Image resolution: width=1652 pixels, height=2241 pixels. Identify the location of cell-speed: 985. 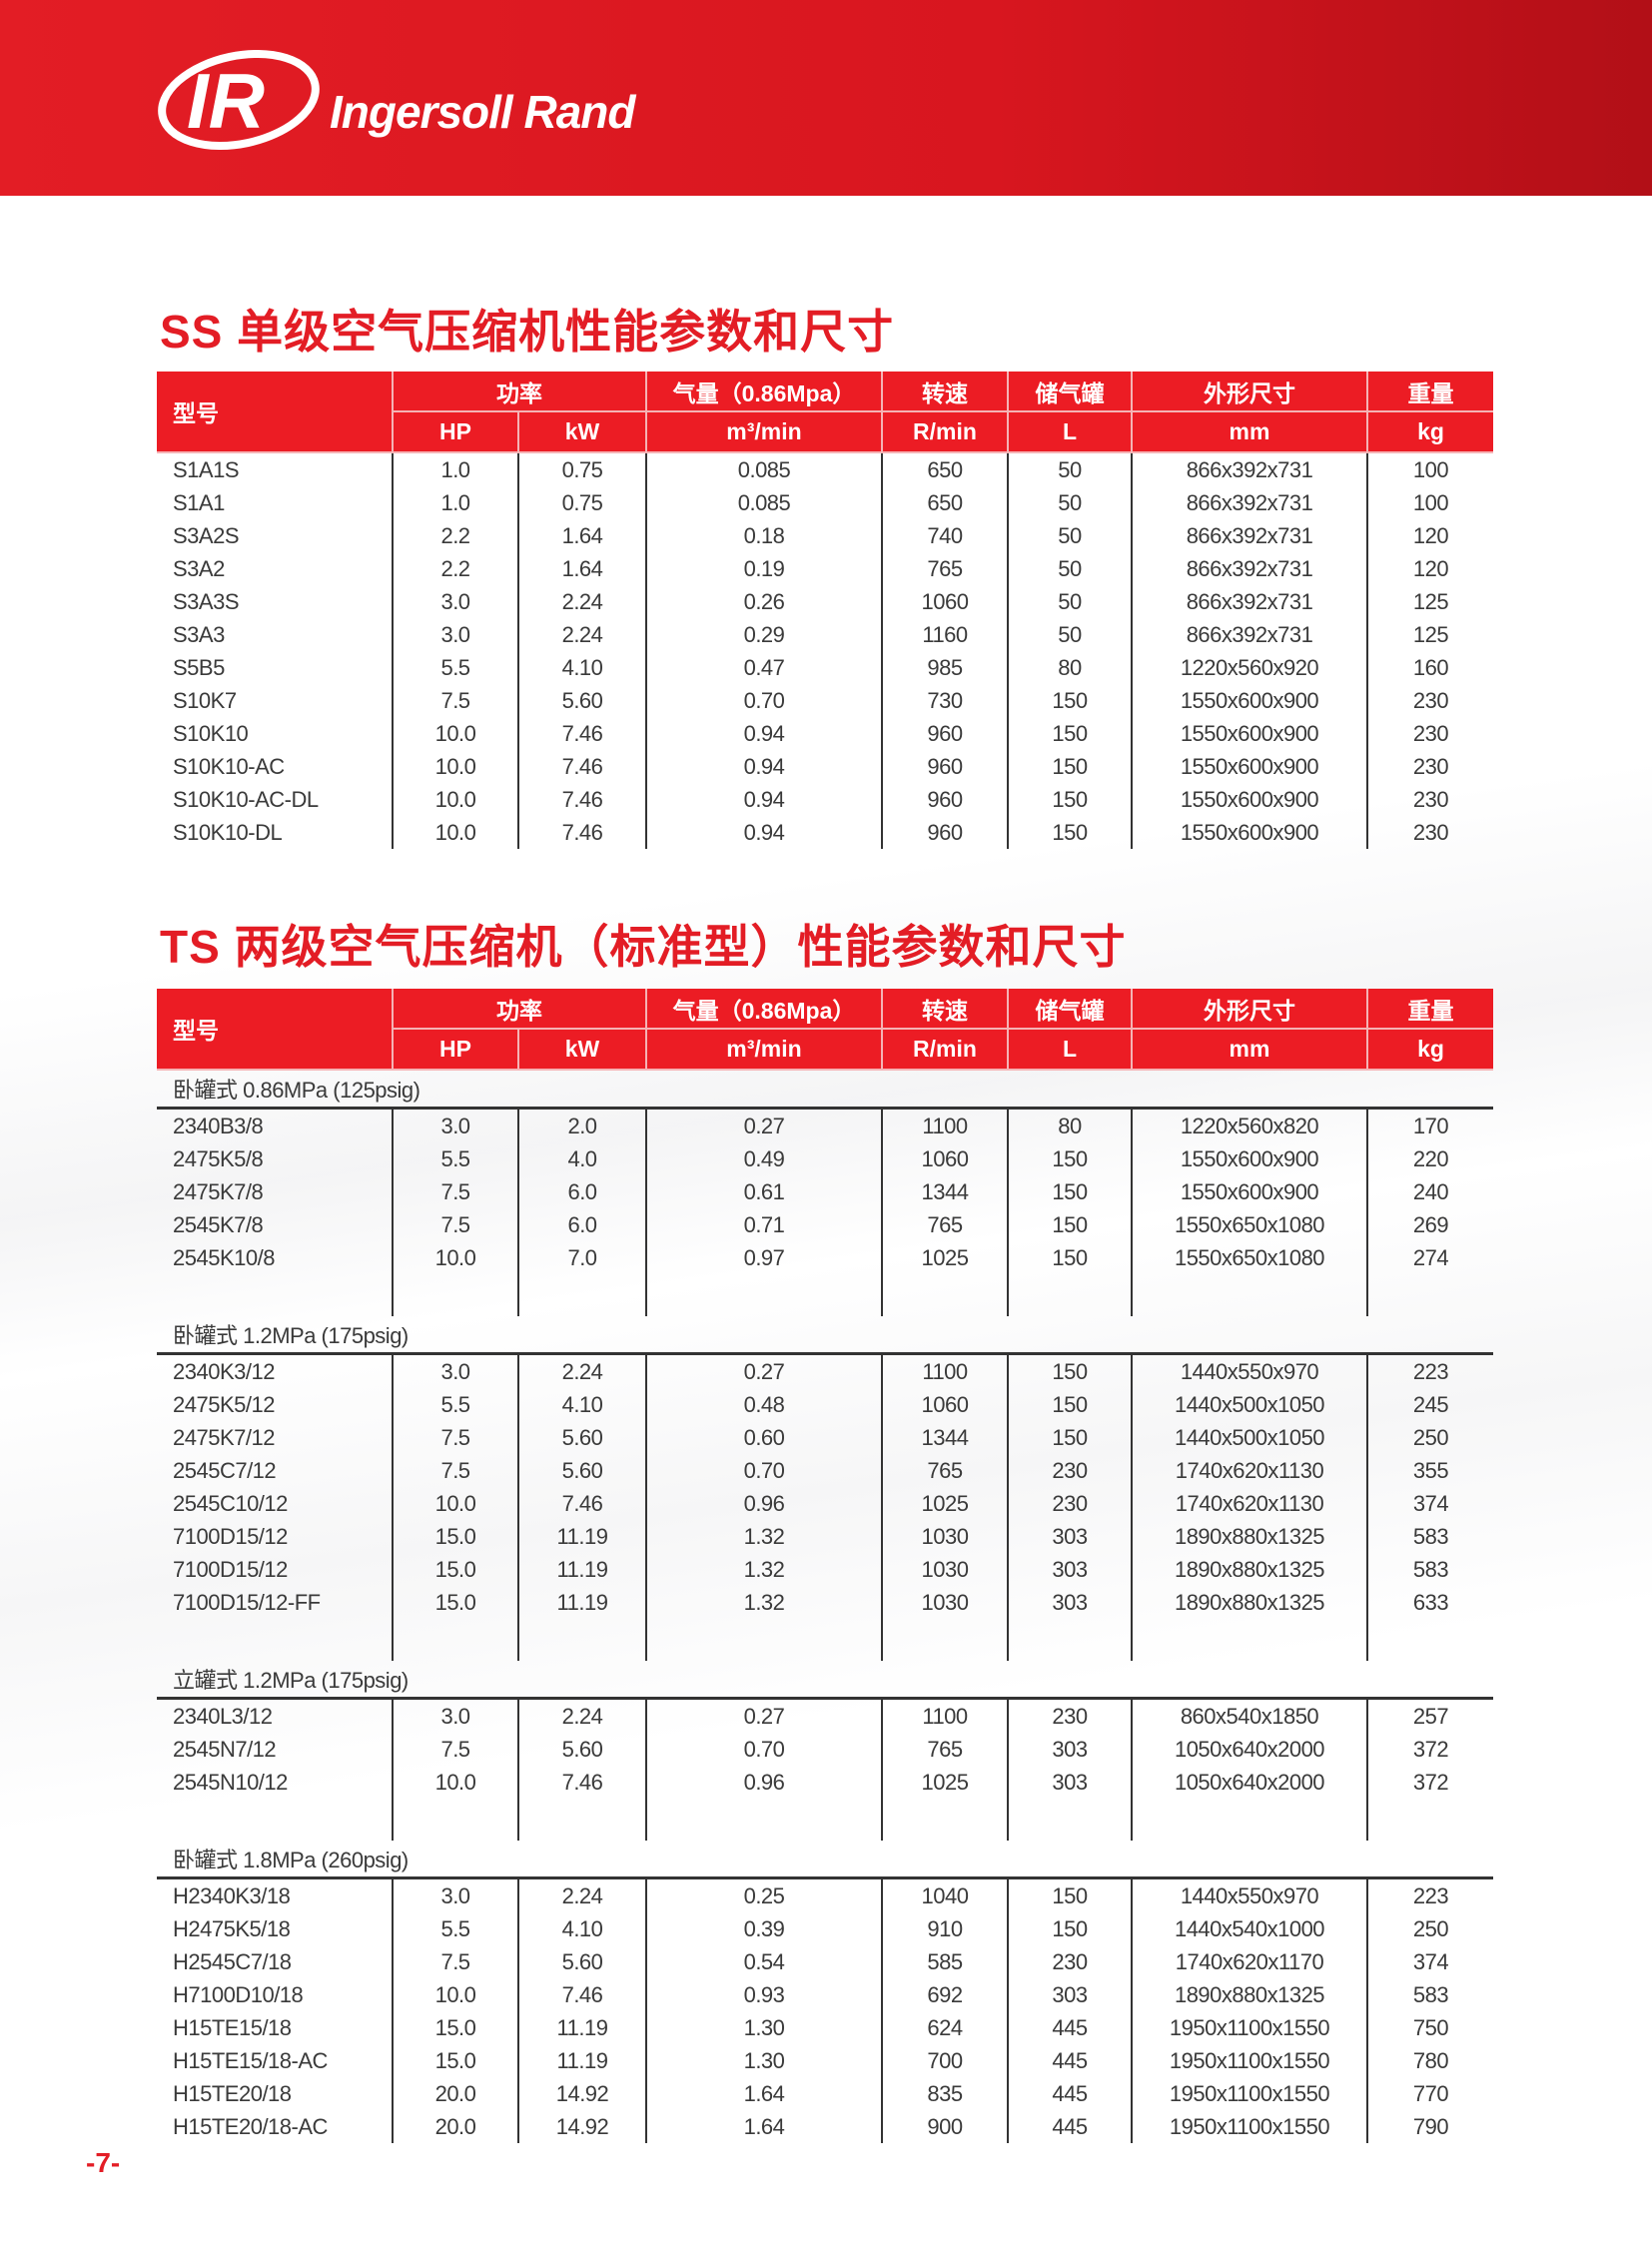
(944, 668).